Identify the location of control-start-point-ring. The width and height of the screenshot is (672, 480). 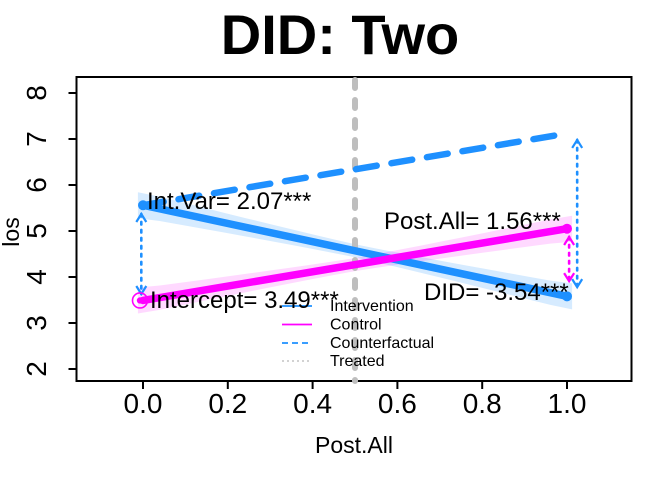
(140, 300).